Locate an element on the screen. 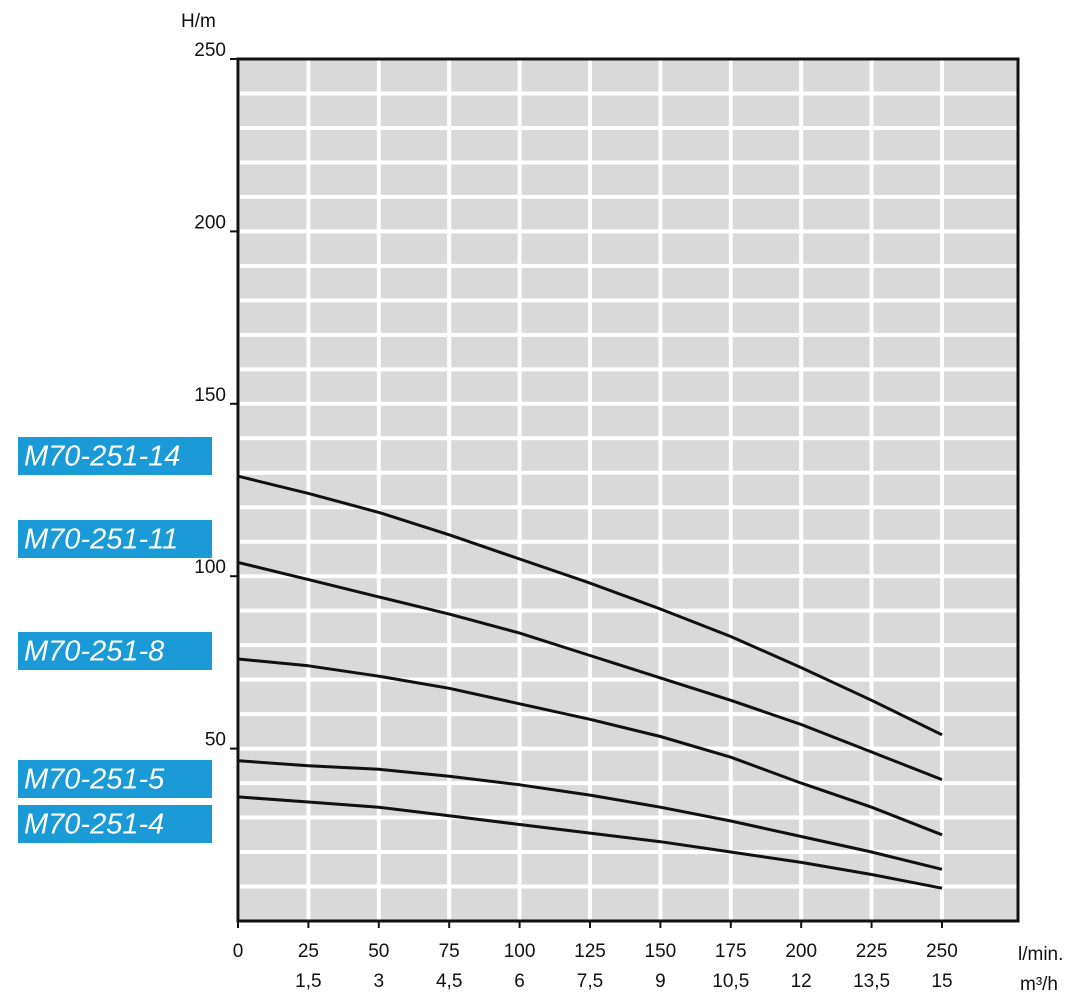 Image resolution: width=1078 pixels, height=1005 pixels. y-tick-label: 250 is located at coordinates (210, 50).